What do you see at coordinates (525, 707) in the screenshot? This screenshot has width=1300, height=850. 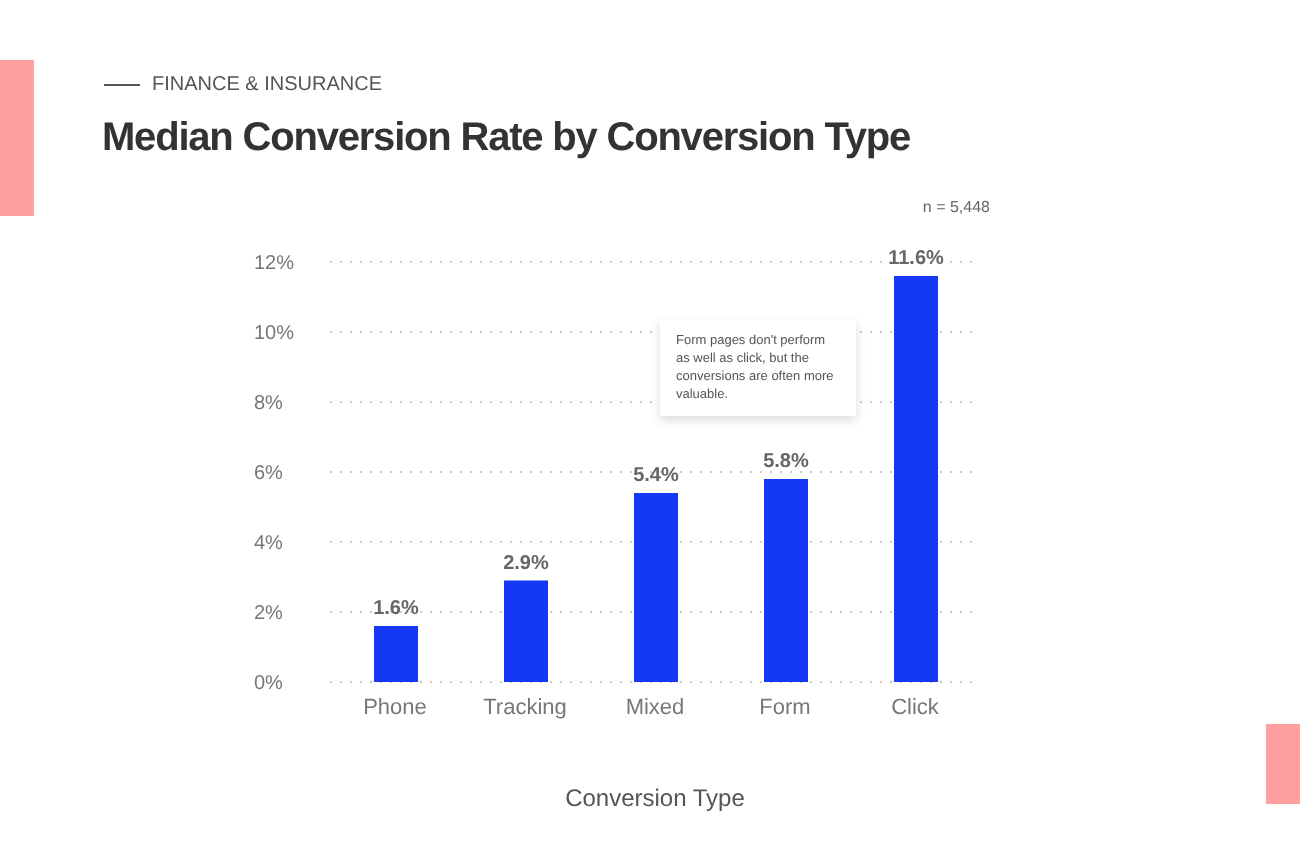 I see `x-tick-label: Tracking` at bounding box center [525, 707].